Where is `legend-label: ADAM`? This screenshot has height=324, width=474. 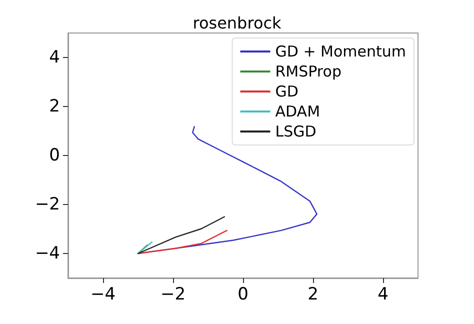 legend-label: ADAM is located at coordinates (297, 111).